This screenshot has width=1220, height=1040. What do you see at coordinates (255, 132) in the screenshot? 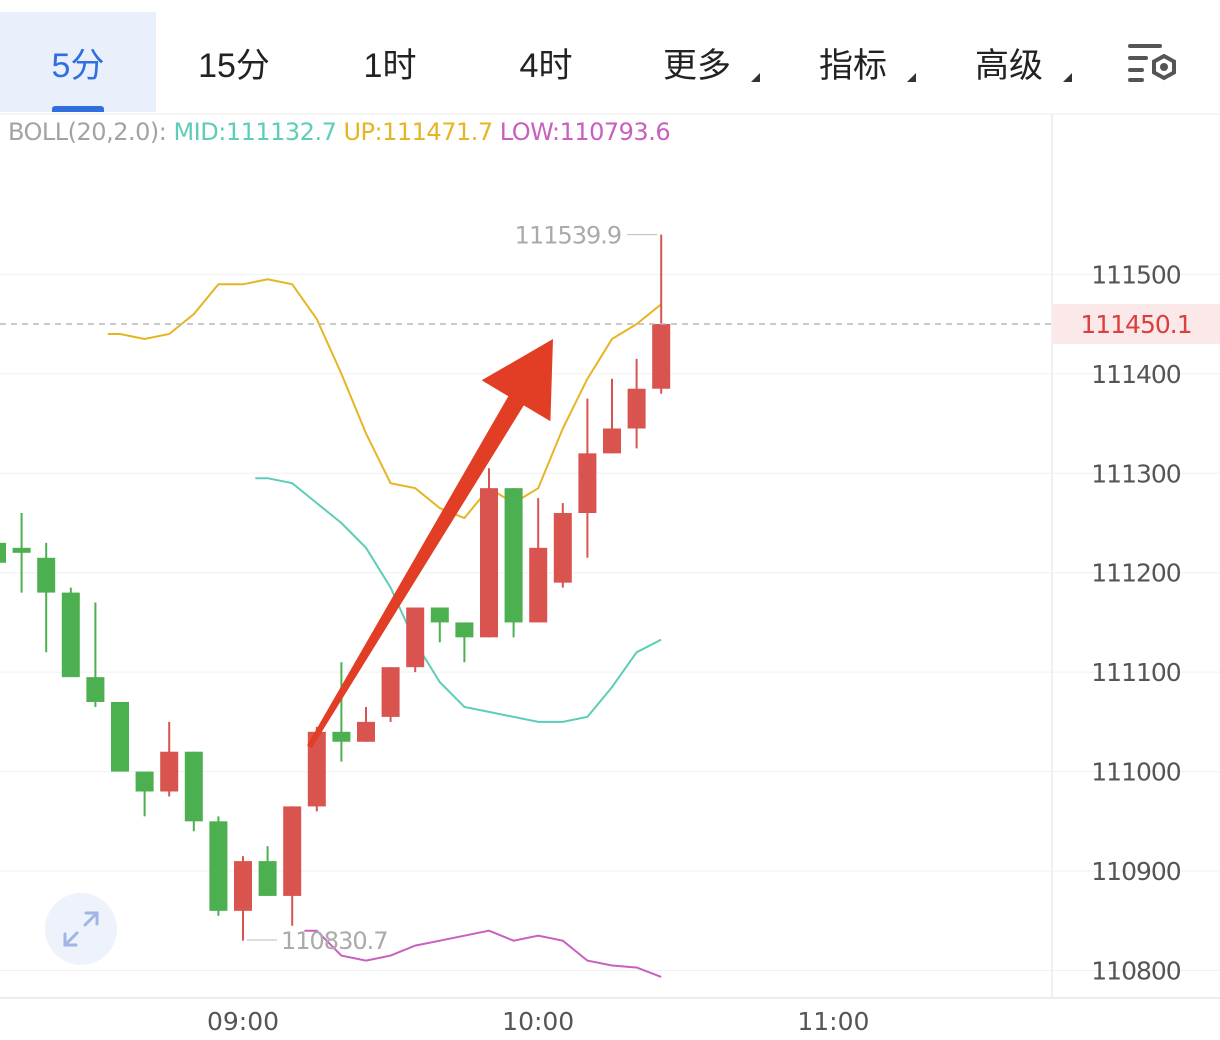
I see `boll-legend-mid: MID:111132.7` at bounding box center [255, 132].